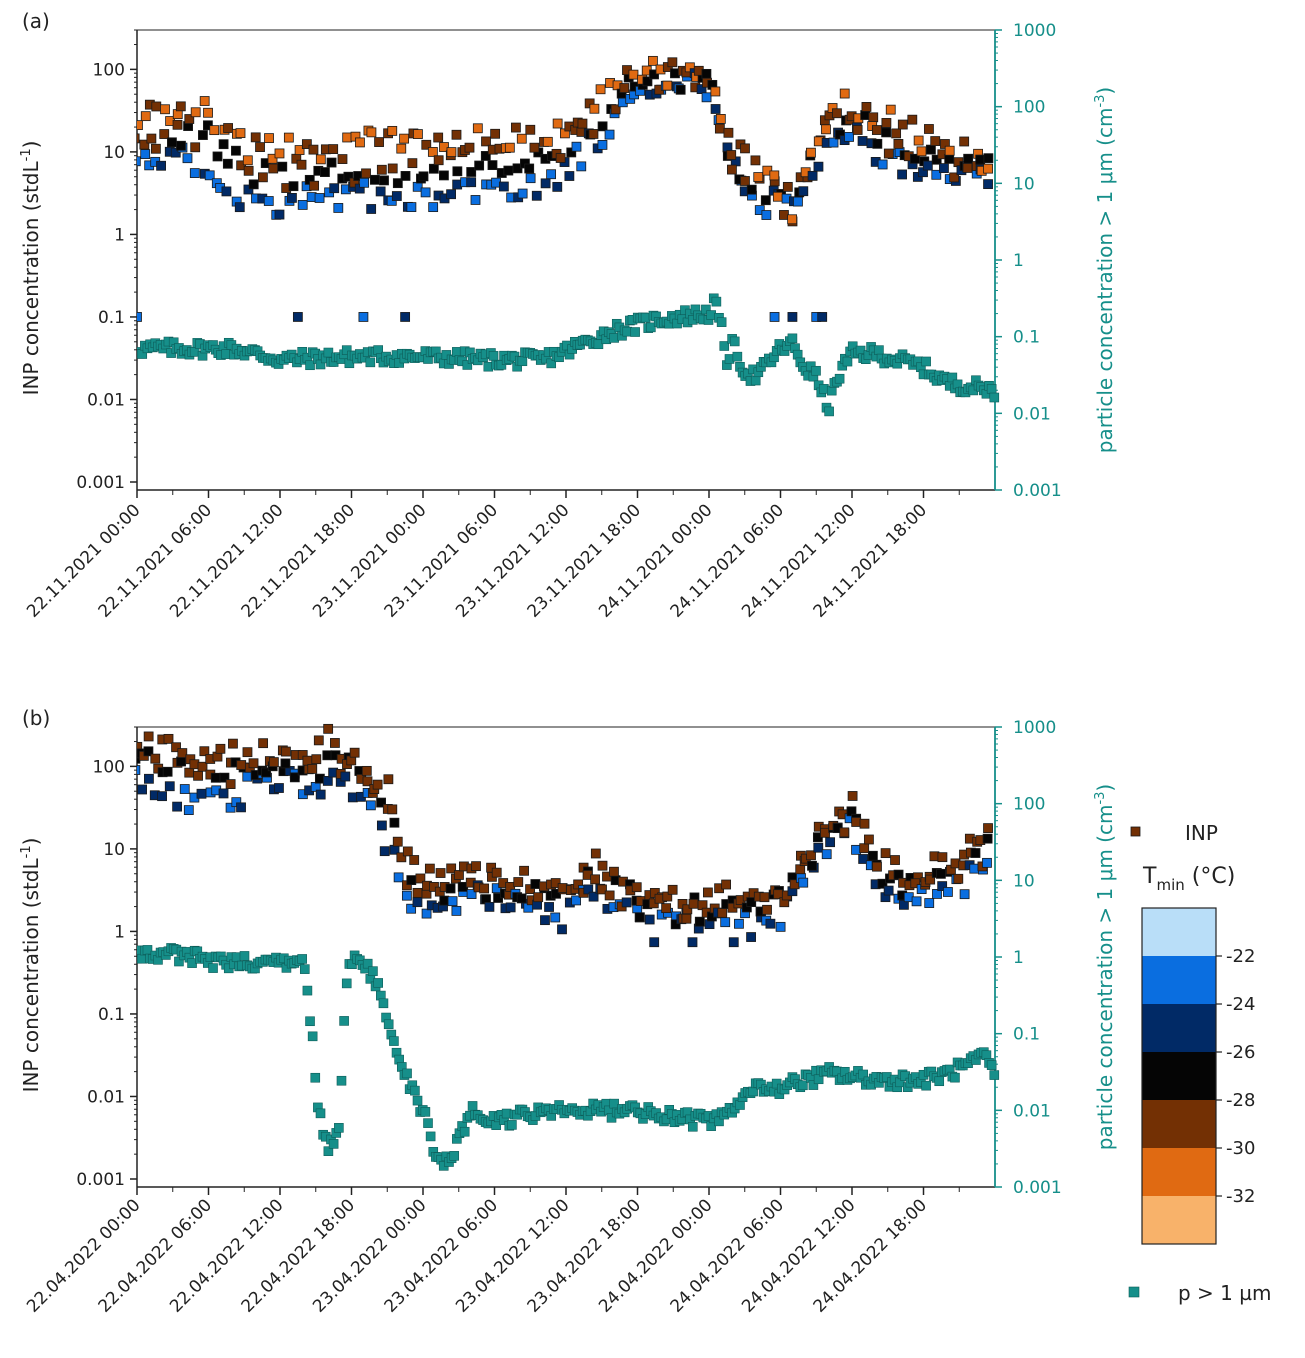  What do you see at coordinates (1024, 184) in the screenshot?
I see `right-tick-label: 10` at bounding box center [1024, 184].